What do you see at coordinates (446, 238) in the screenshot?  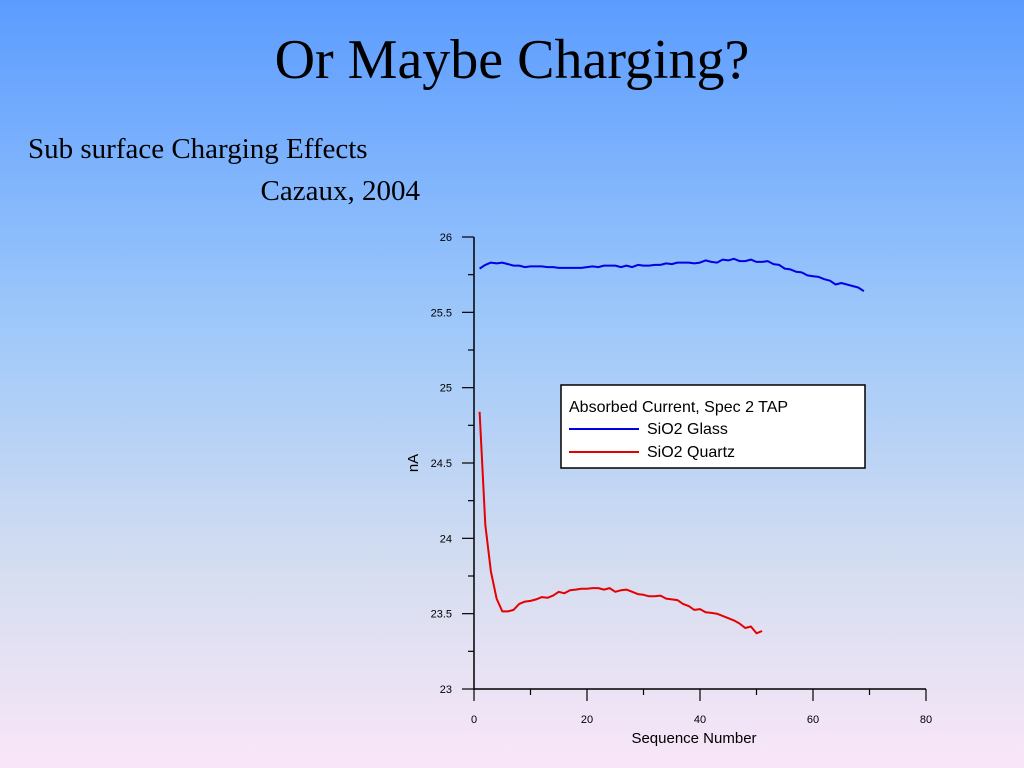 I see `y-tick-label: 26` at bounding box center [446, 238].